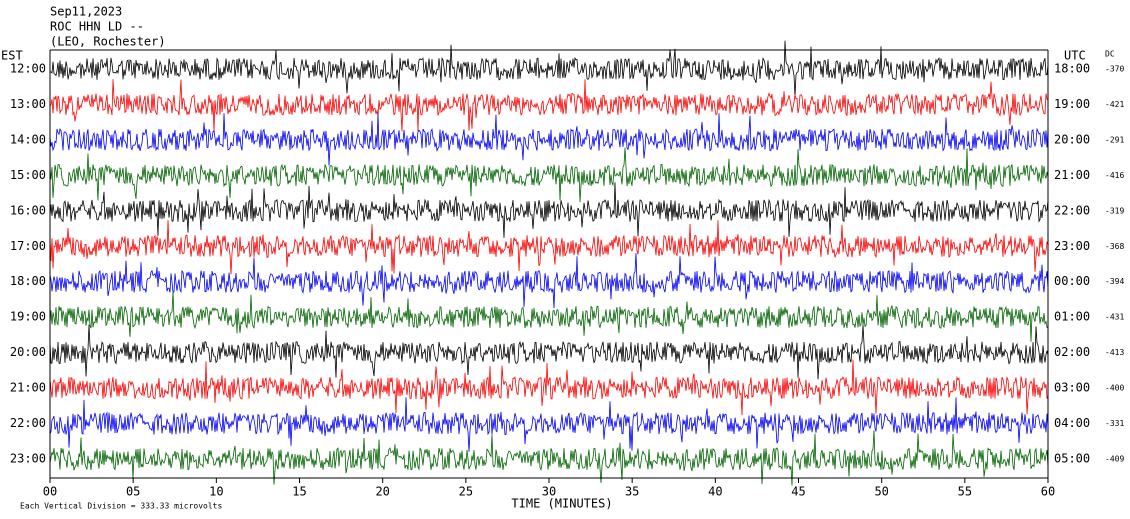 This screenshot has width=1130, height=519. Describe the element at coordinates (1072, 458) in the screenshot. I see `utc-label: 05:00` at that location.